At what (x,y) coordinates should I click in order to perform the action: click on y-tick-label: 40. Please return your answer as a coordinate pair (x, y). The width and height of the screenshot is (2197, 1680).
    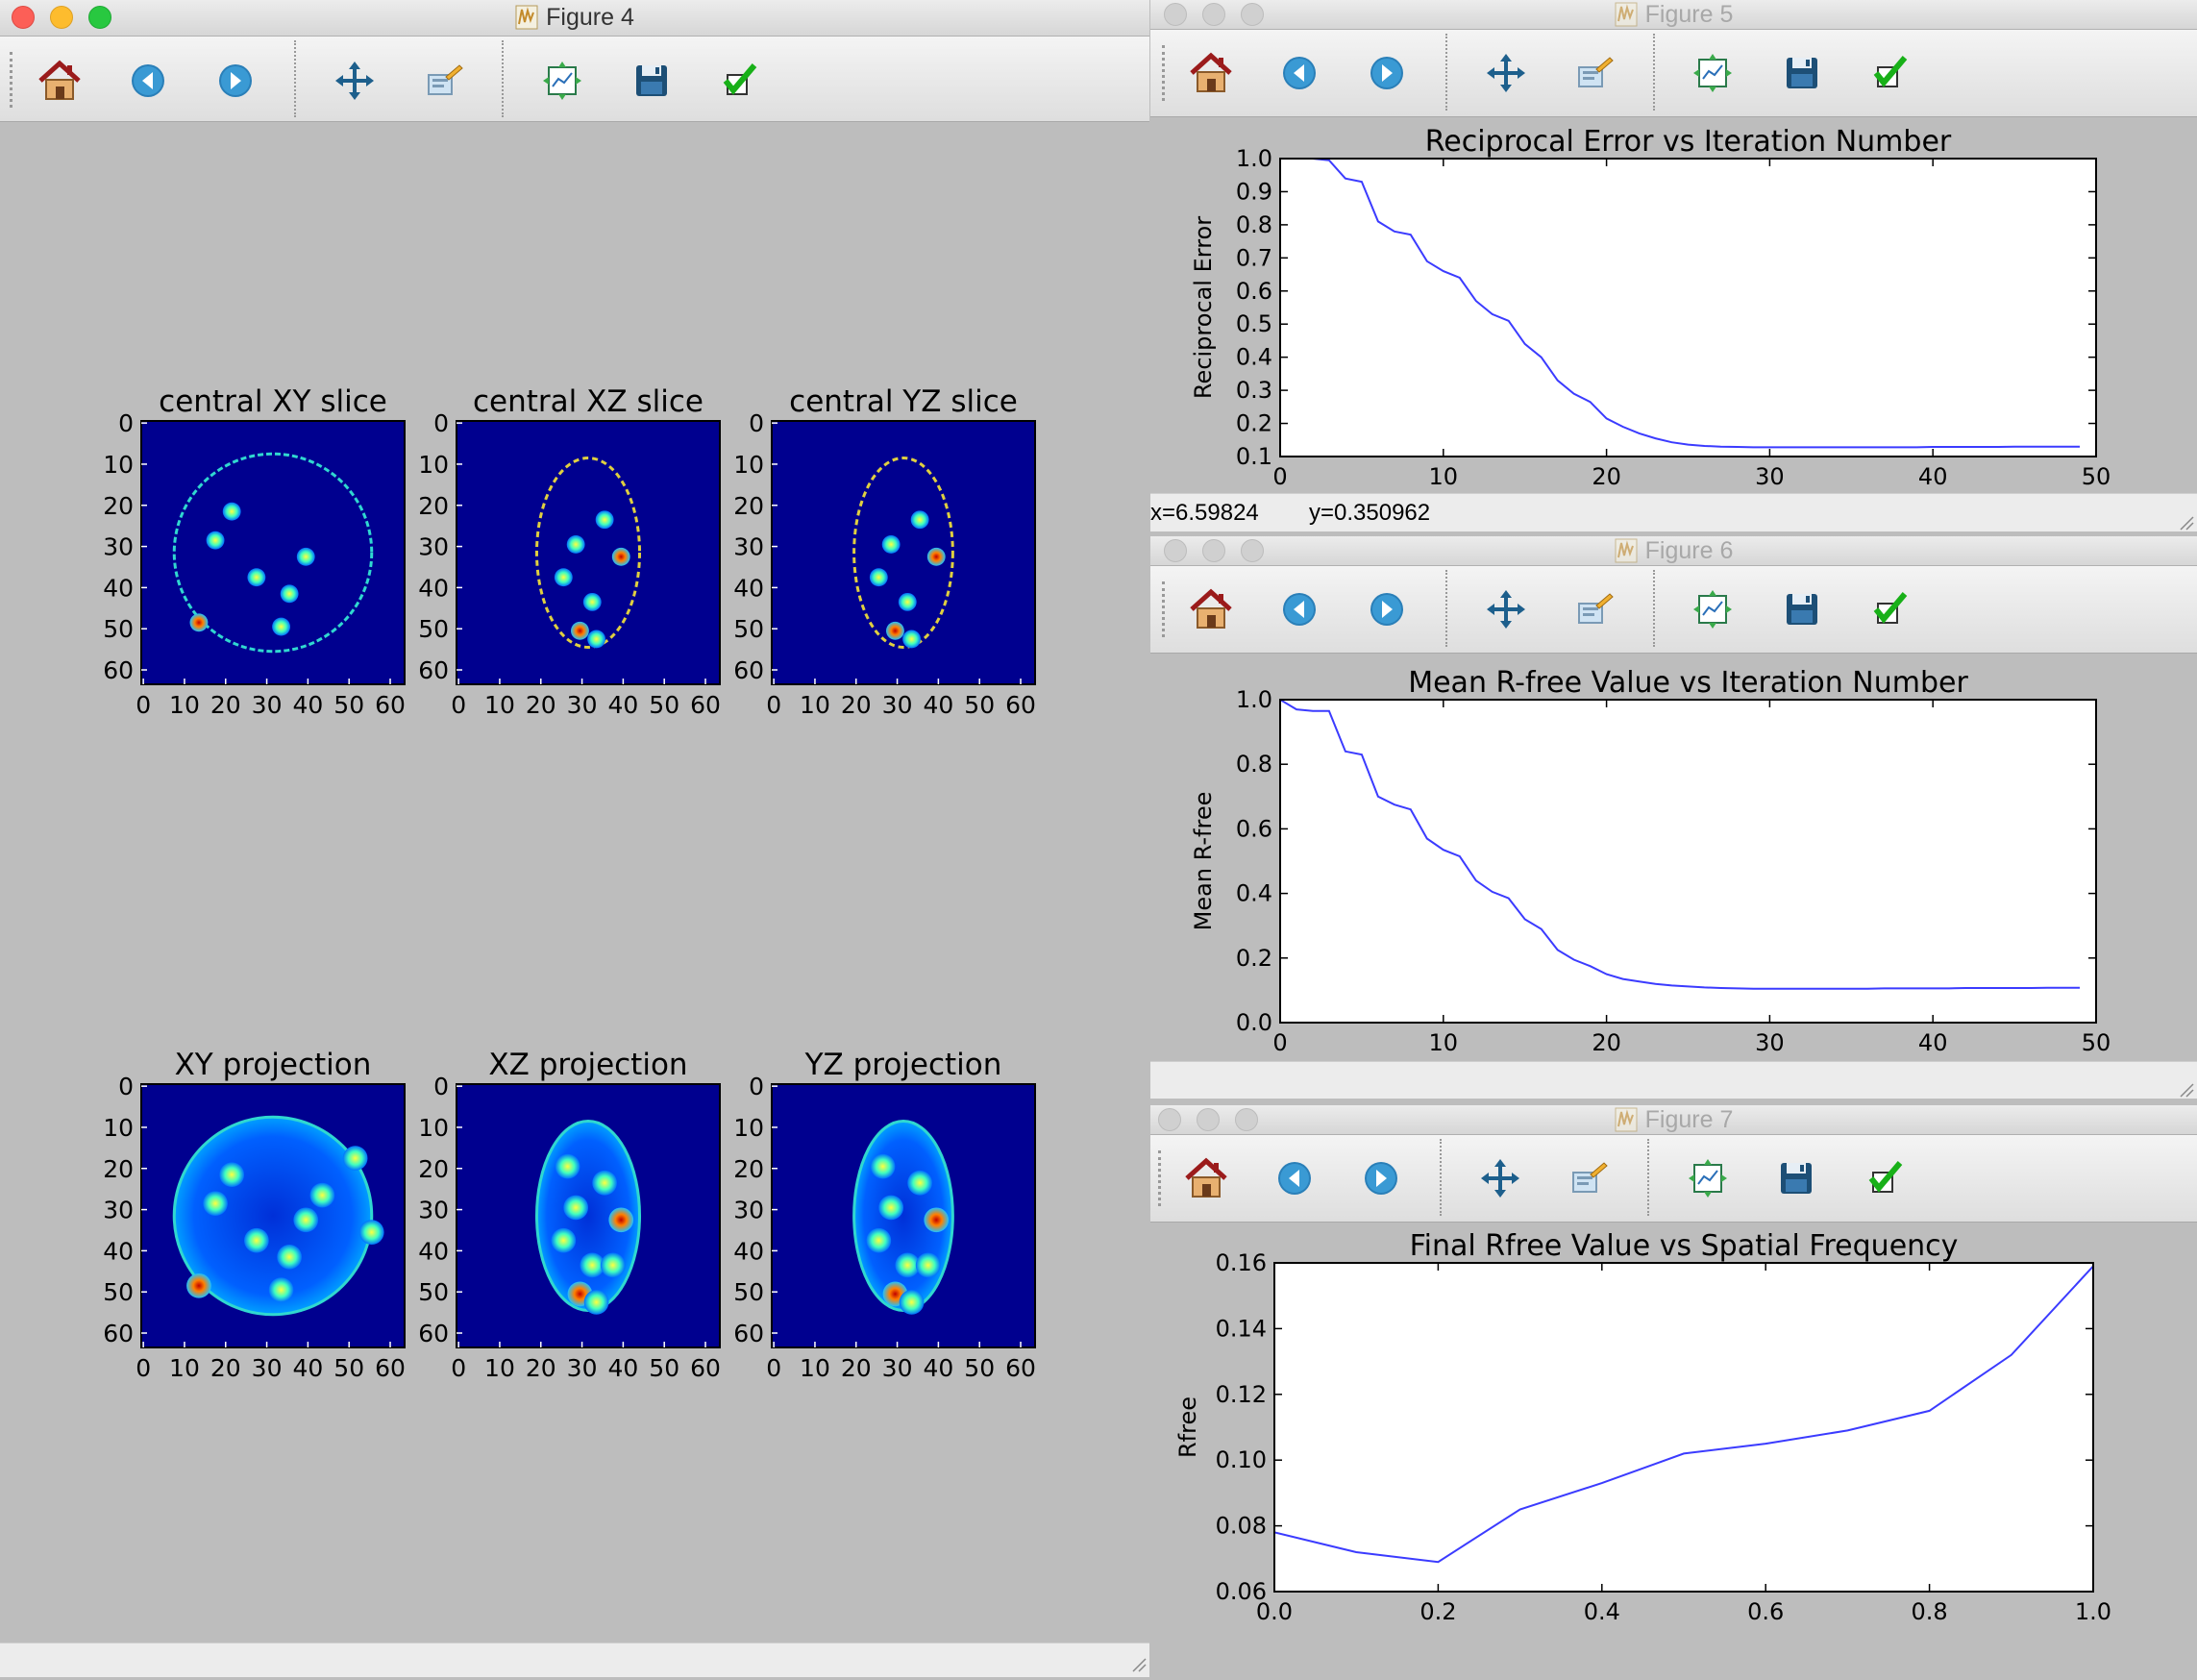
    Looking at the image, I should click on (119, 588).